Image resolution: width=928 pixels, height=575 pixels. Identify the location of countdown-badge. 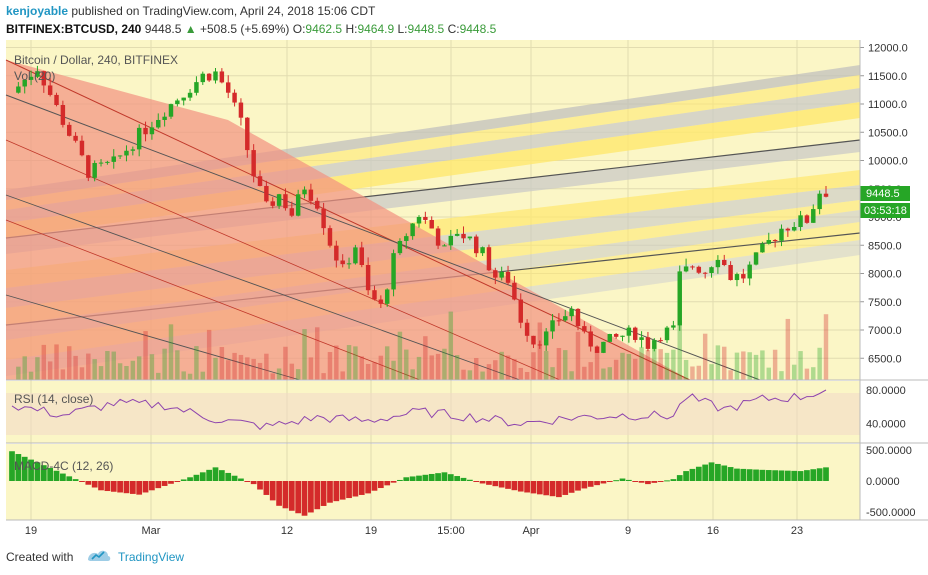
(885, 210).